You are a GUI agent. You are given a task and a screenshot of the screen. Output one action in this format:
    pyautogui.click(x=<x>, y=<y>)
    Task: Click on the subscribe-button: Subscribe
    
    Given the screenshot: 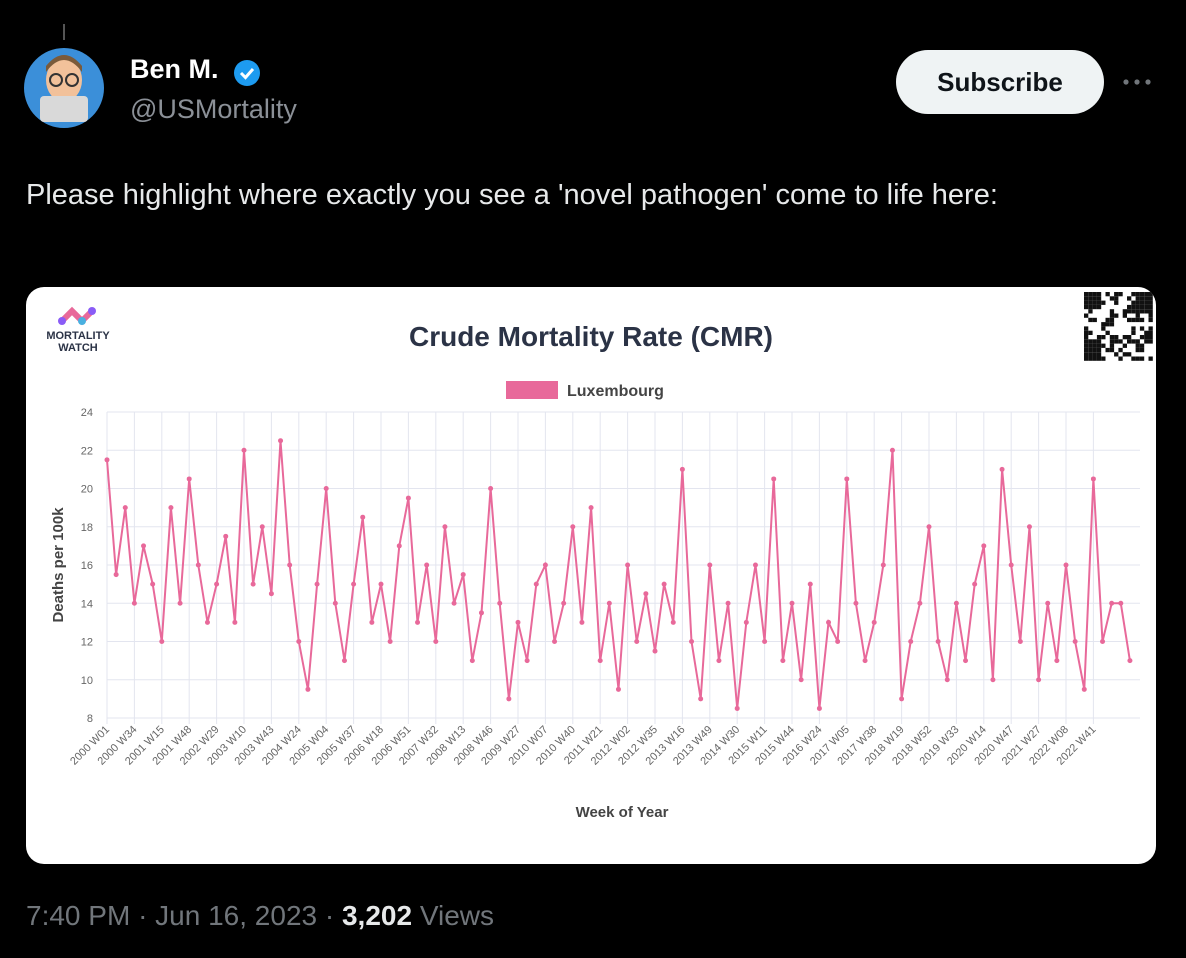 What is the action you would take?
    pyautogui.click(x=1000, y=82)
    